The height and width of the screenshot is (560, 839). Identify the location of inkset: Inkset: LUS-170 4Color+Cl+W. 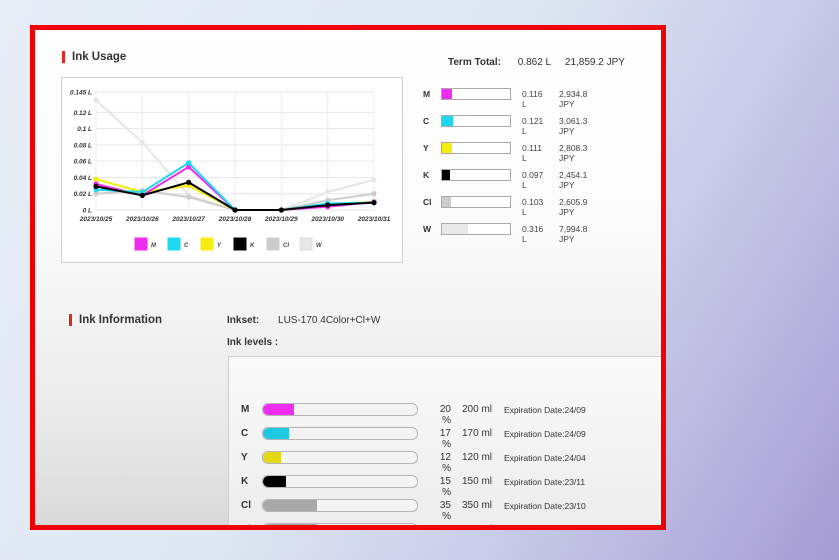
(303, 320).